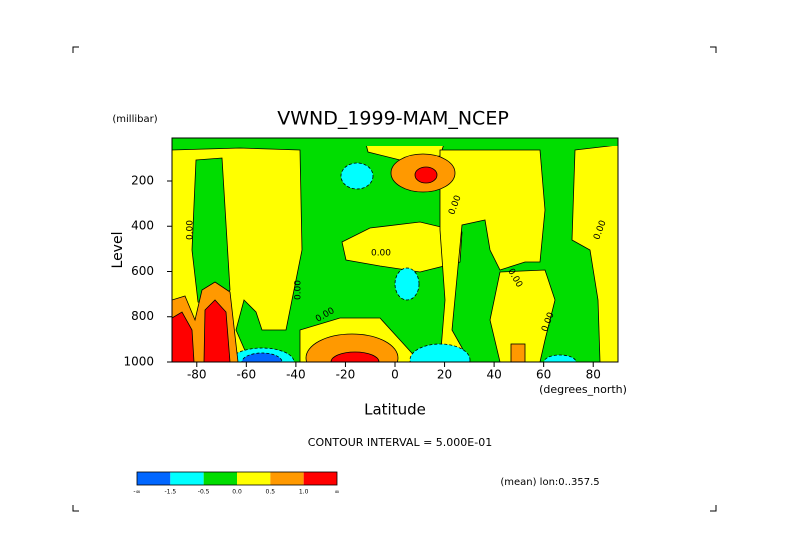 The height and width of the screenshot is (558, 789). What do you see at coordinates (493, 375) in the screenshot?
I see `x-tick-label: 40` at bounding box center [493, 375].